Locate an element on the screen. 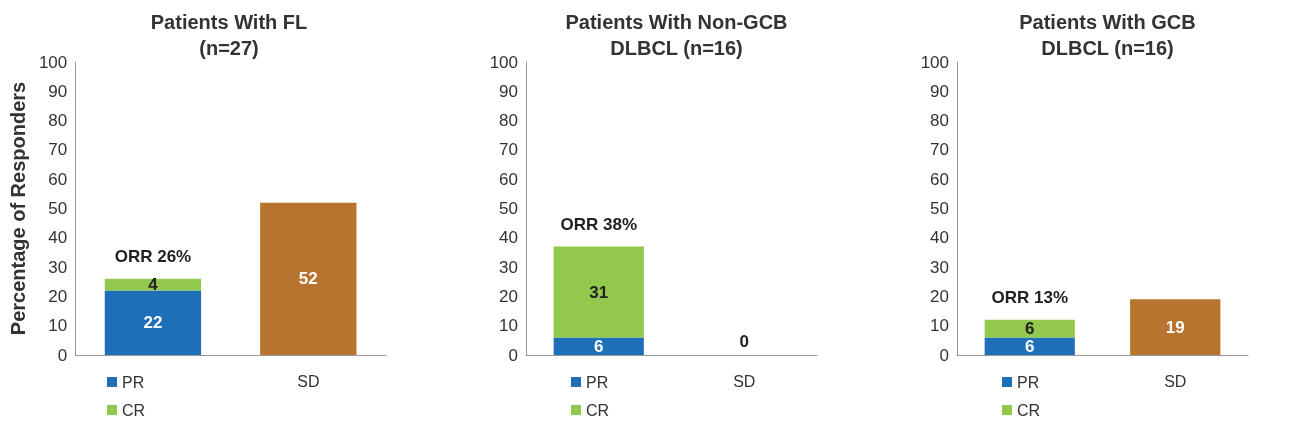 The height and width of the screenshot is (425, 1295). chart-title: Patients With GCB DLBCL (n=16) is located at coordinates (1107, 35).